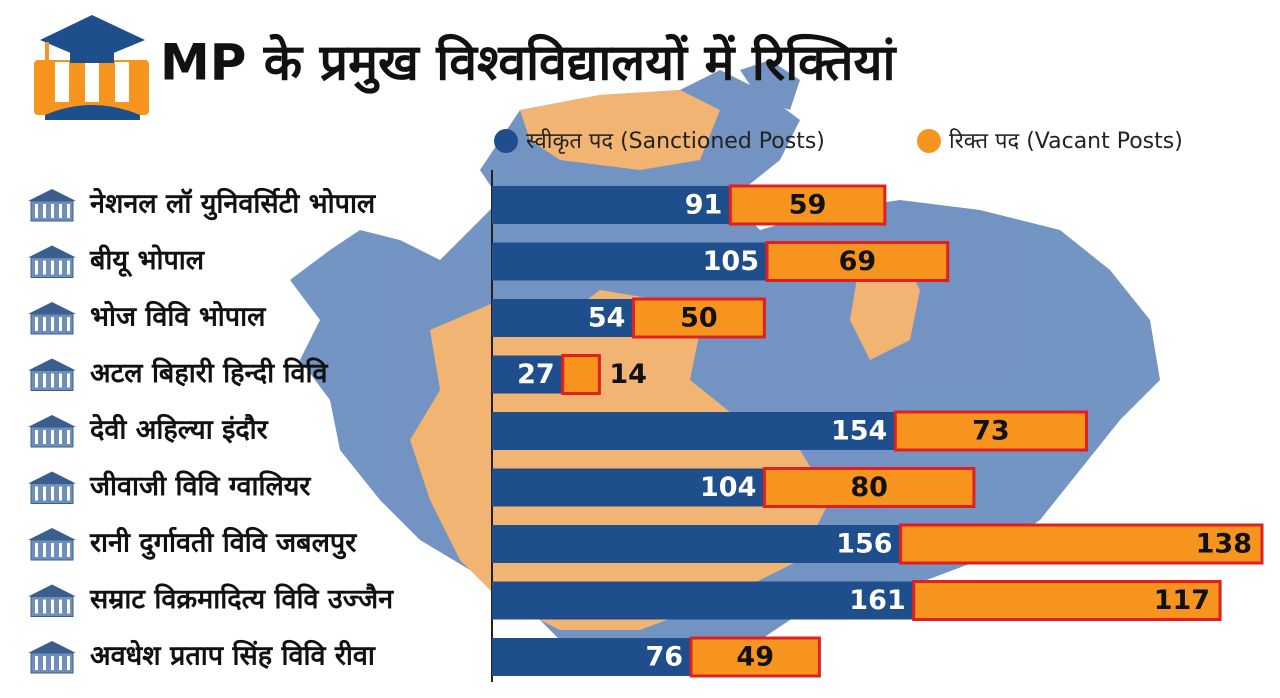 The image size is (1280, 698). What do you see at coordinates (241, 599) in the screenshot?
I see `category-label: सम्राट विक्रमादित्य विवि उज्जैन` at bounding box center [241, 599].